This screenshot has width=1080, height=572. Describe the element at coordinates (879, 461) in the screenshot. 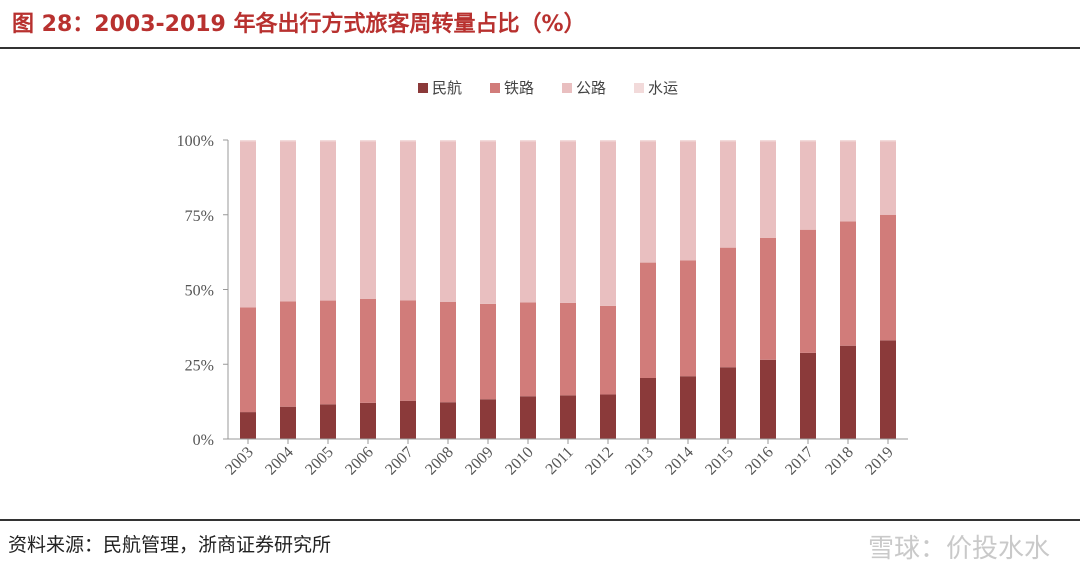

I see `x-tick-label-2019: 2019` at that location.